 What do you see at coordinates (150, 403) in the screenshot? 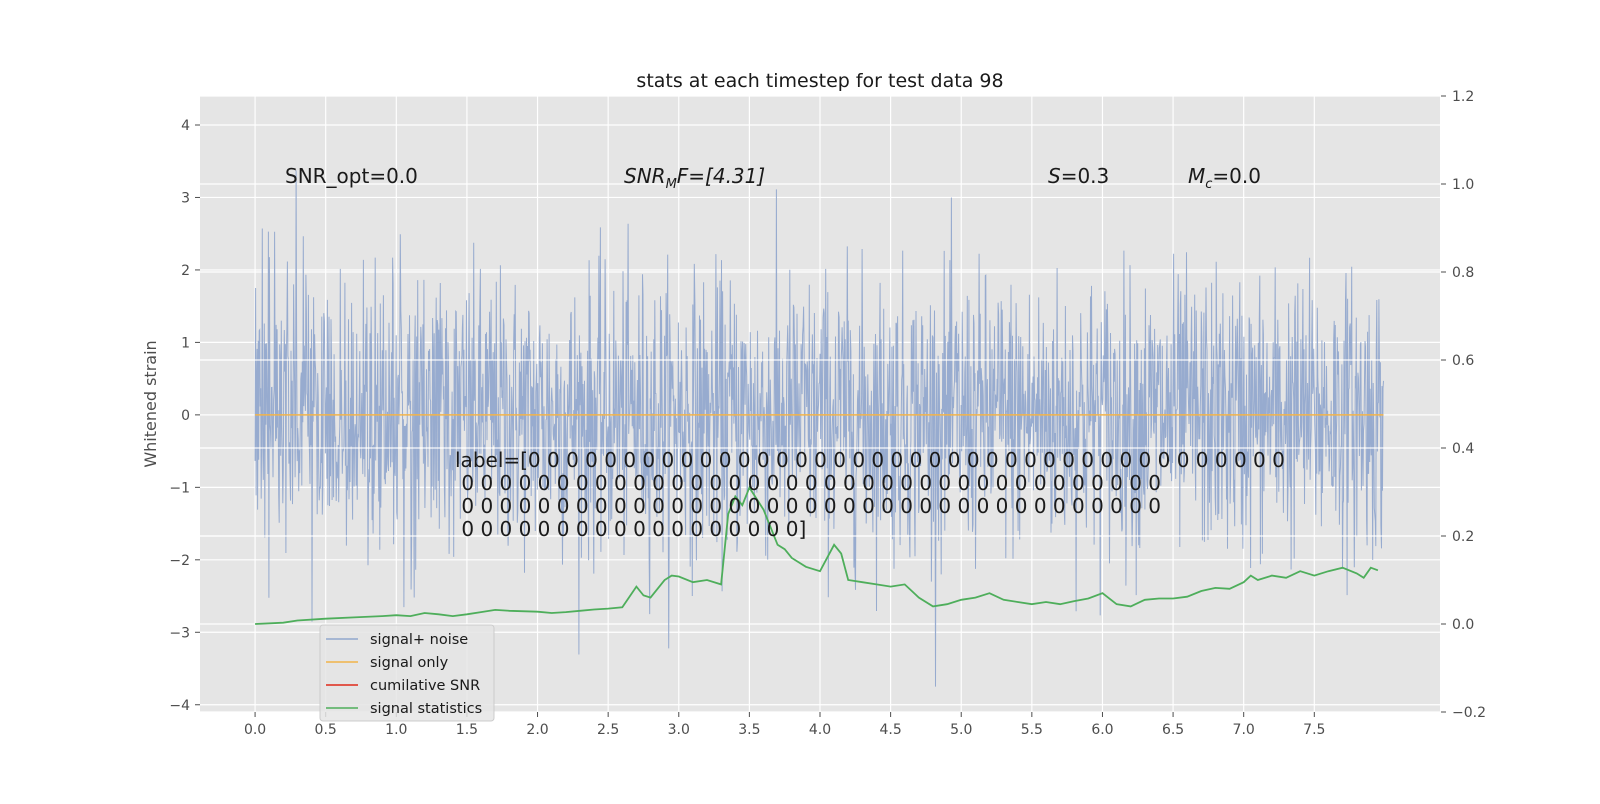
I see `y-axis-label: Whitened strain` at bounding box center [150, 403].